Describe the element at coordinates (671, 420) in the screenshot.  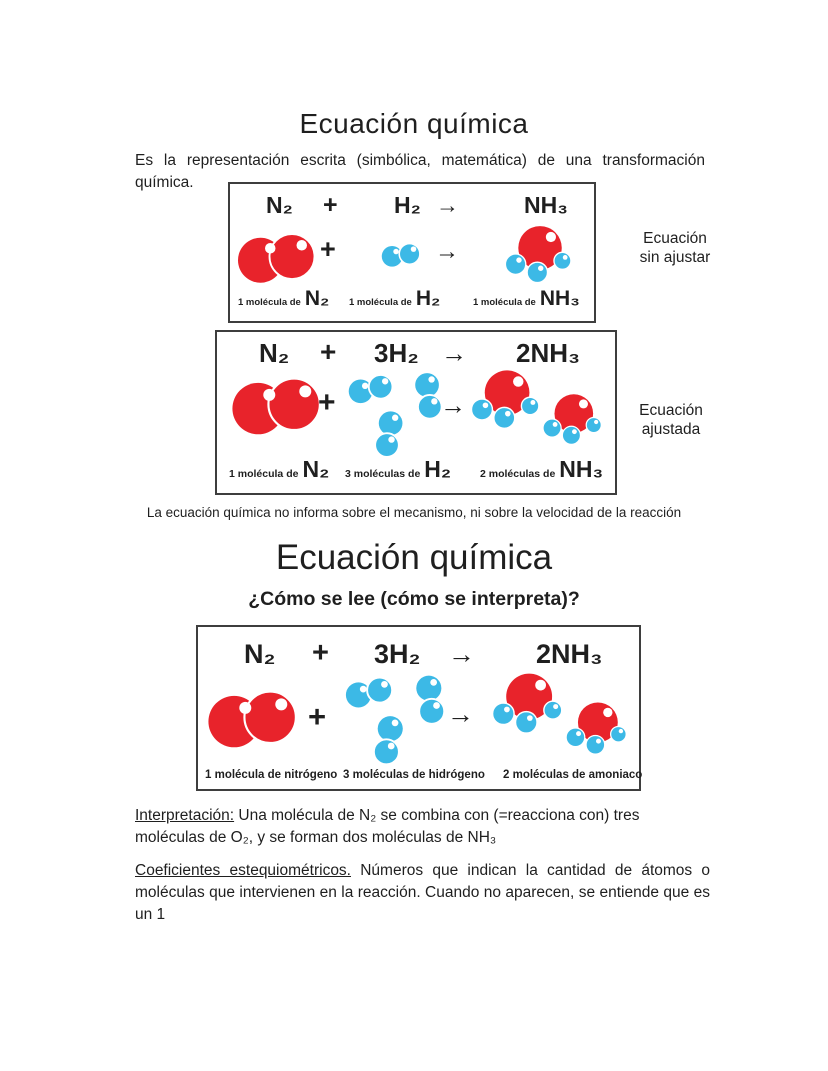
I see `note-balanced: Ecuación ajustada` at that location.